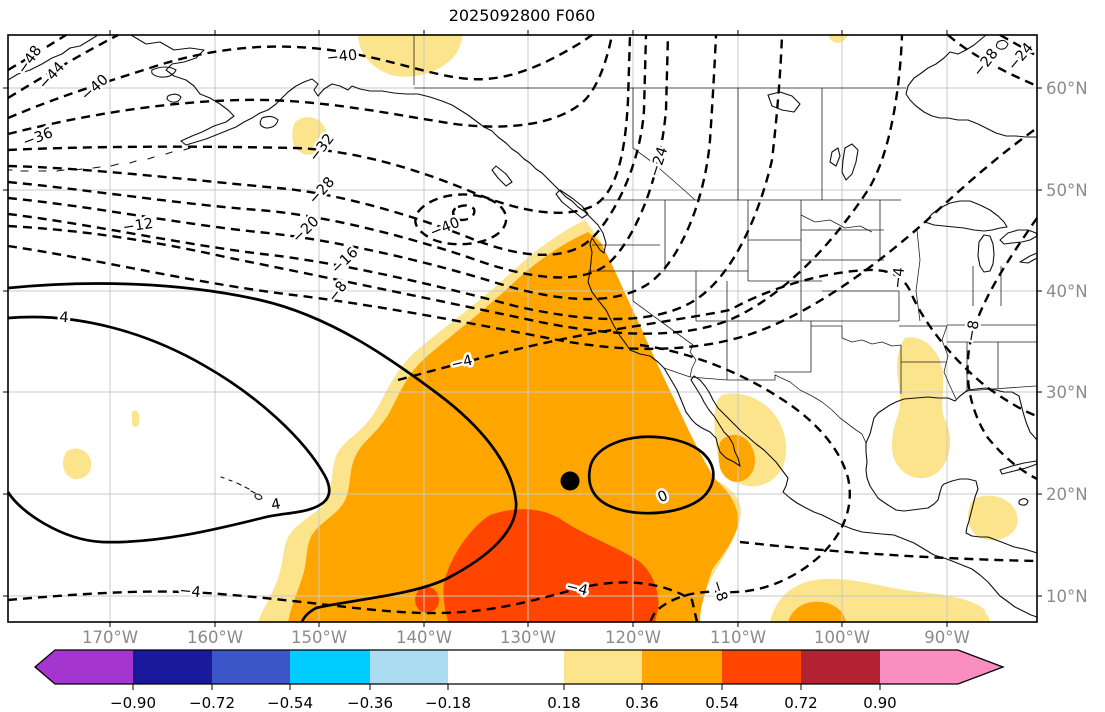 The width and height of the screenshot is (1105, 712). I want to click on fill-yellow-sliver, so click(135, 418).